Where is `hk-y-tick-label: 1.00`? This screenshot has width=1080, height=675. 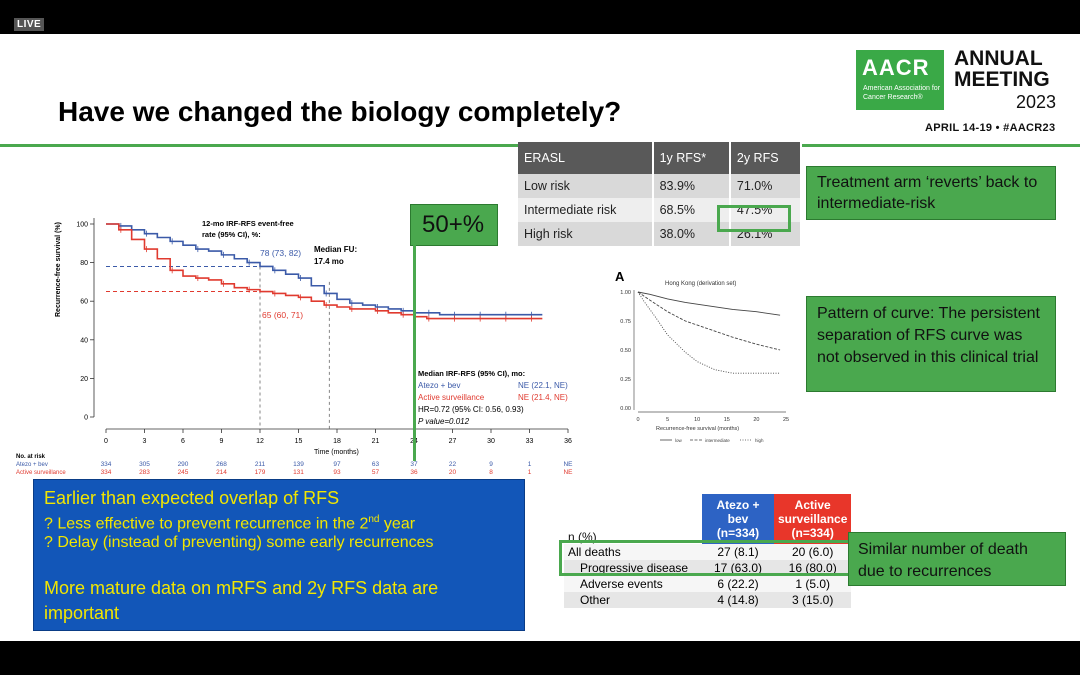
hk-y-tick-label: 1.00 is located at coordinates (625, 293).